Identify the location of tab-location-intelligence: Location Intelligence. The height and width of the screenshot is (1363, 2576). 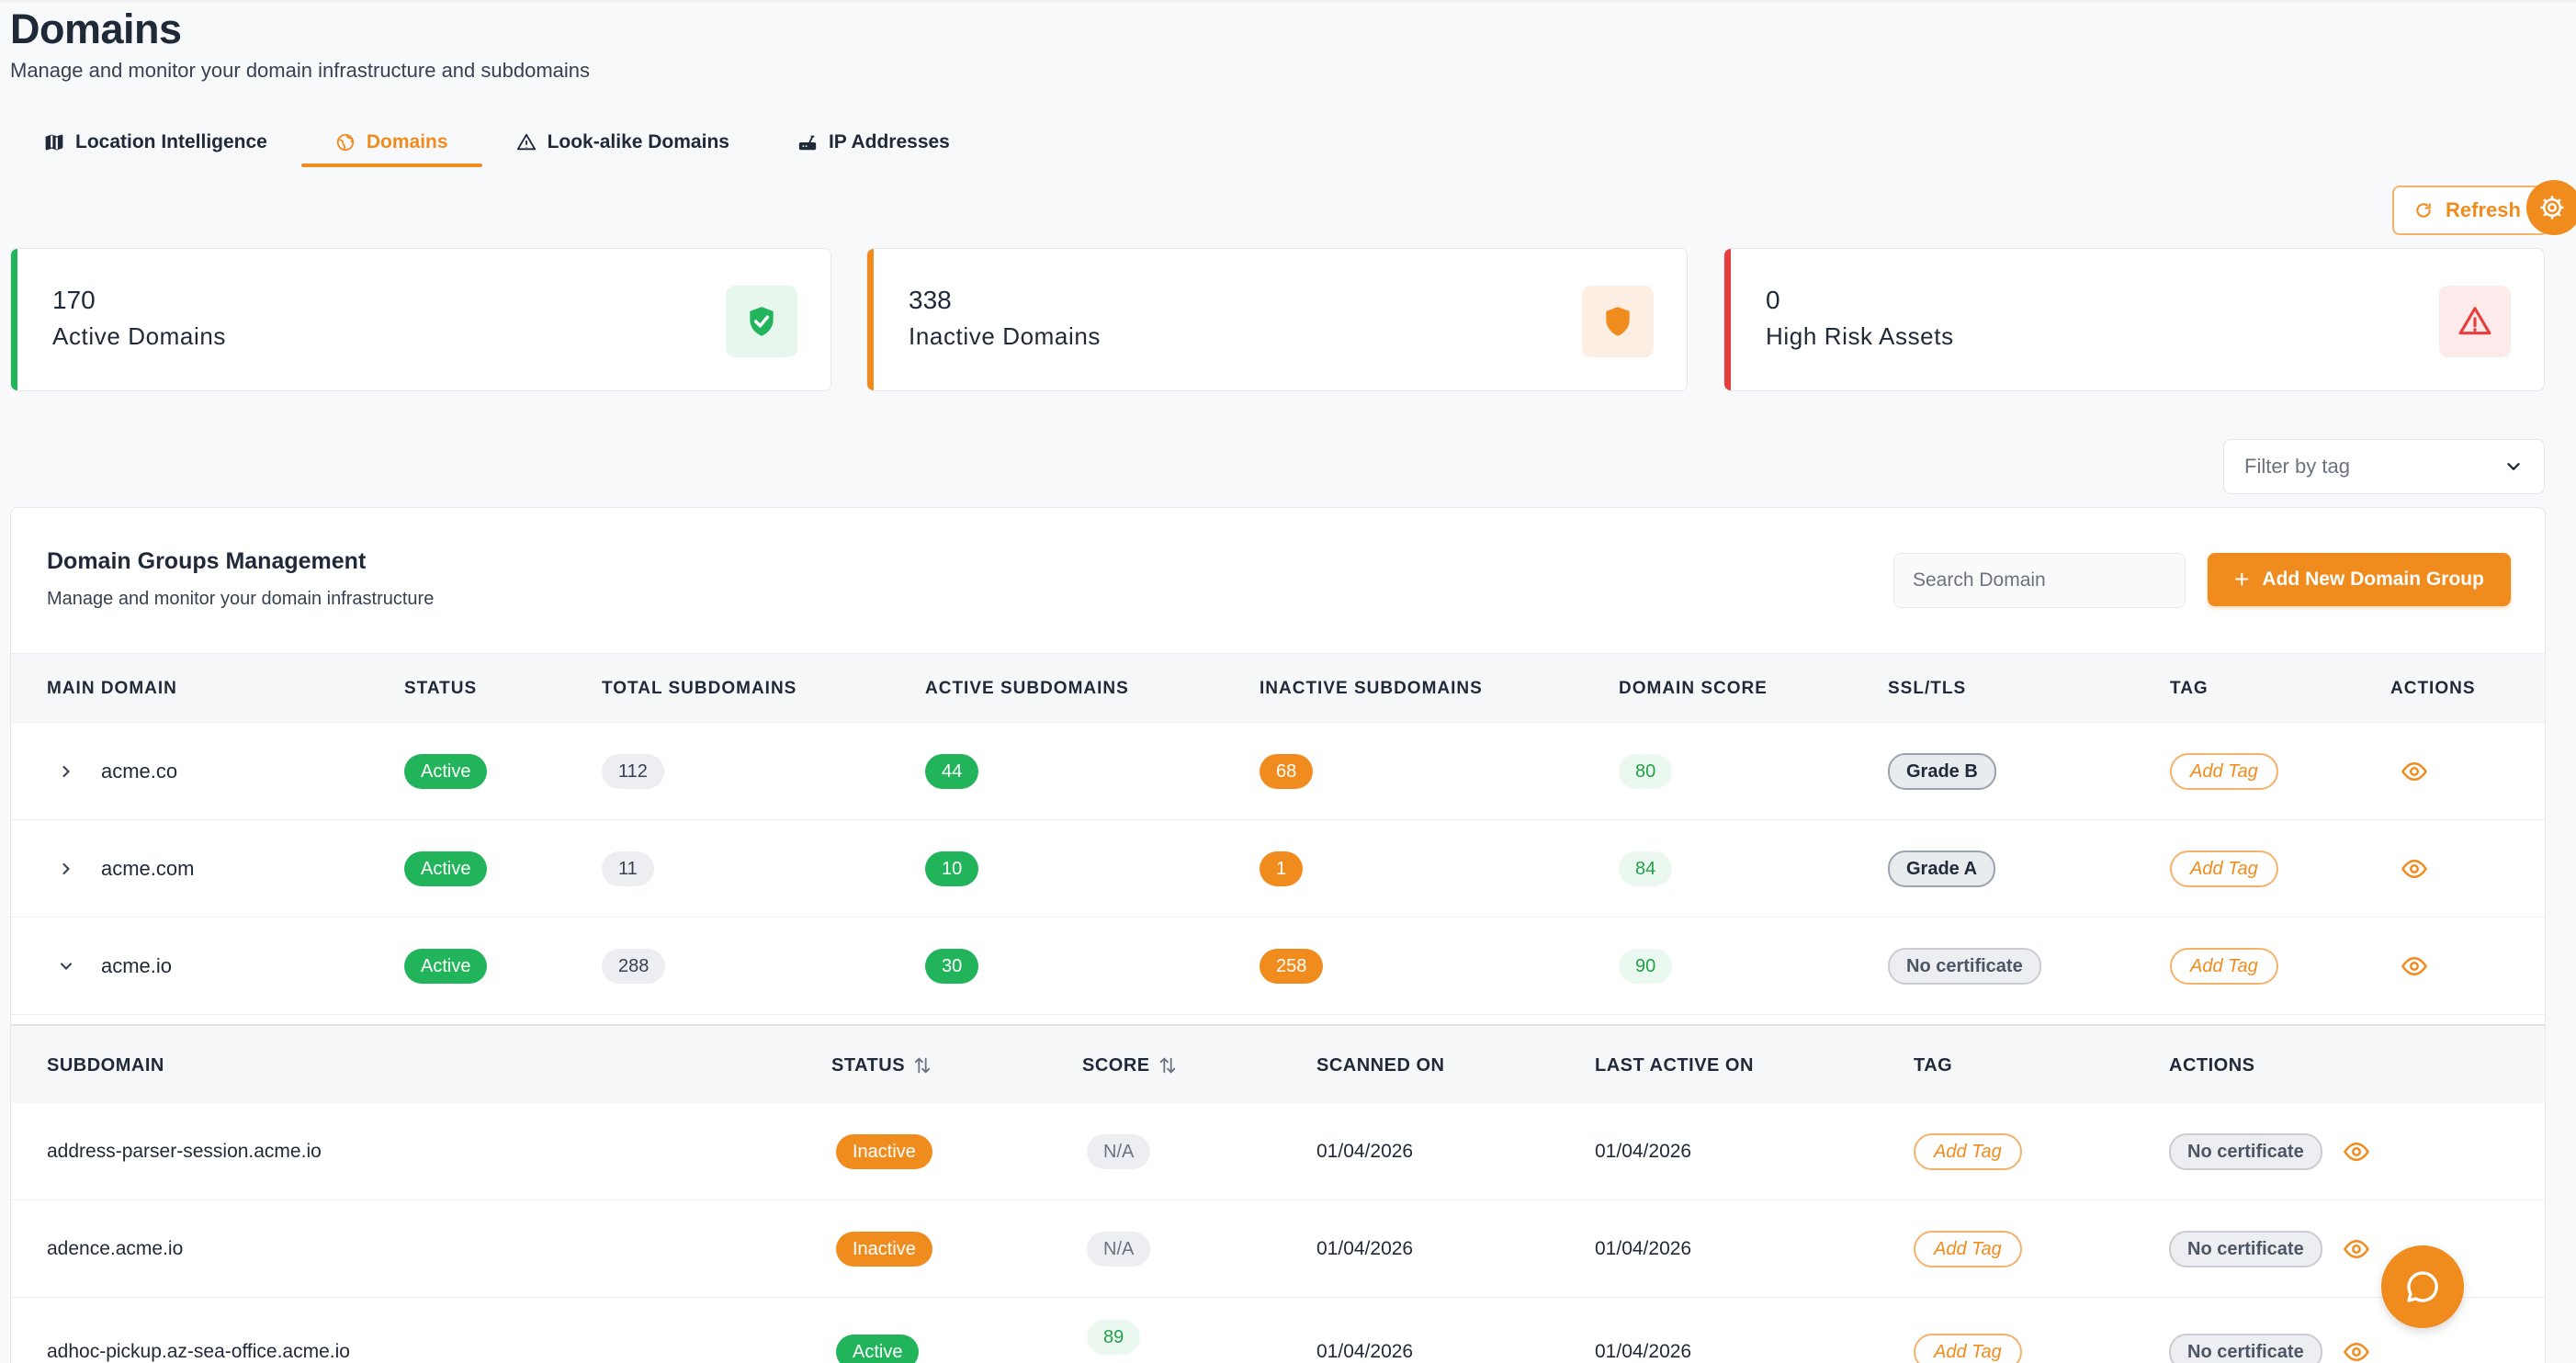
(155, 142).